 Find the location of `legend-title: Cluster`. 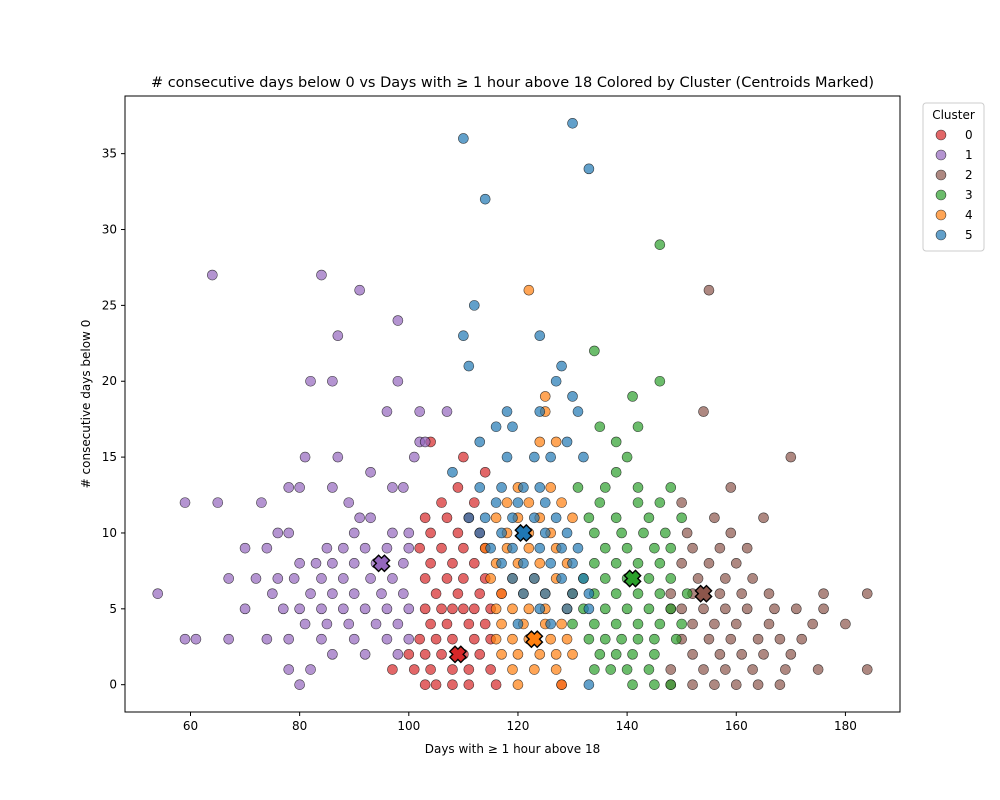

legend-title: Cluster is located at coordinates (953, 115).